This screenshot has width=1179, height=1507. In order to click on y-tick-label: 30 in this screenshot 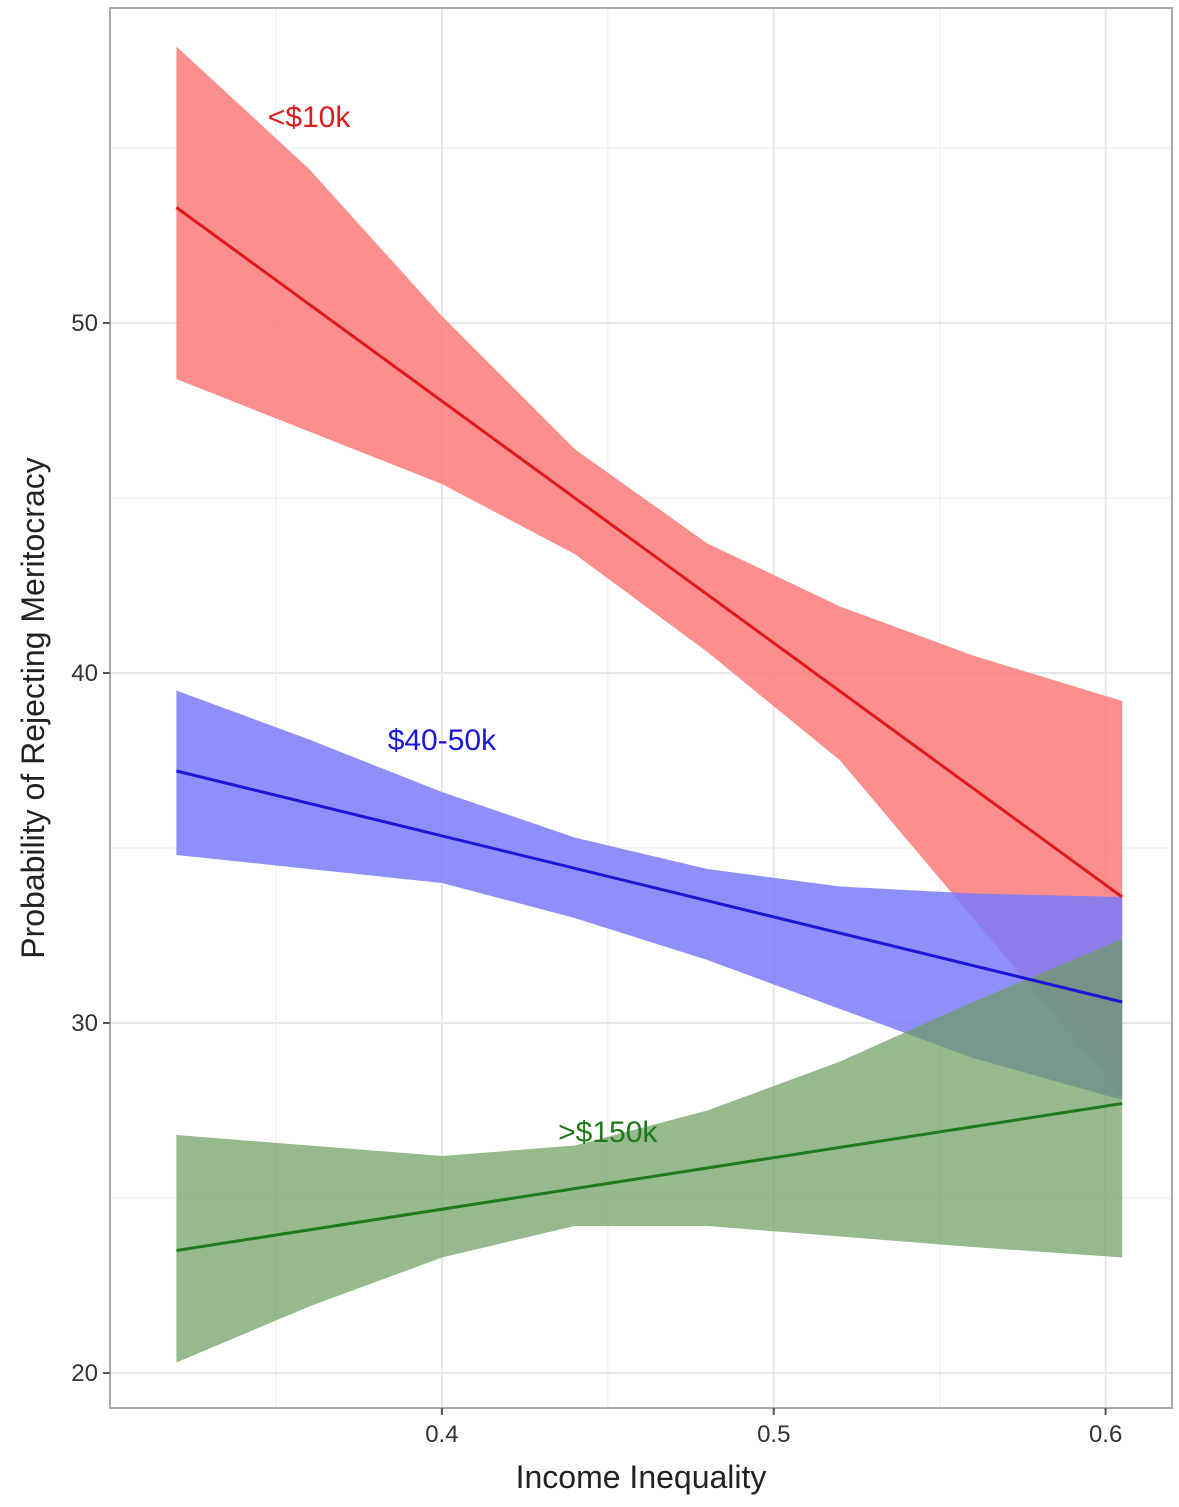, I will do `click(84, 1023)`.